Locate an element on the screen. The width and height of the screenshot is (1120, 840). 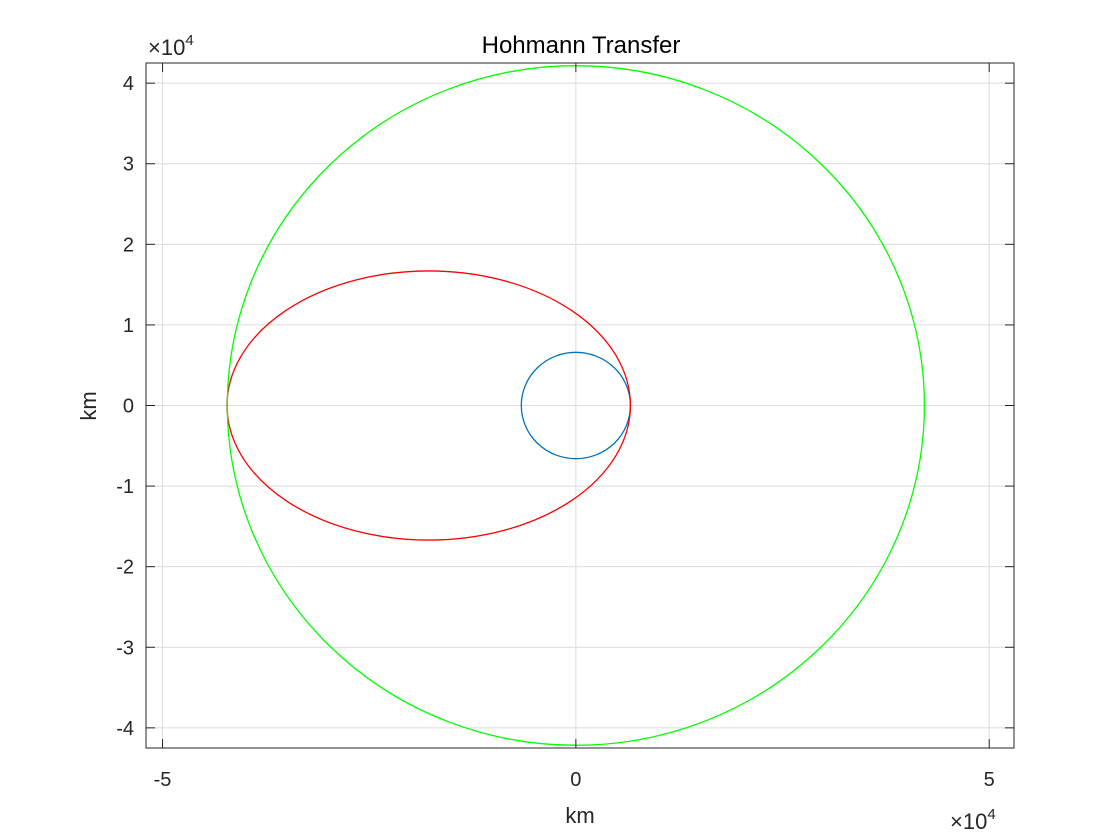
x-axis-label: km is located at coordinates (579, 815).